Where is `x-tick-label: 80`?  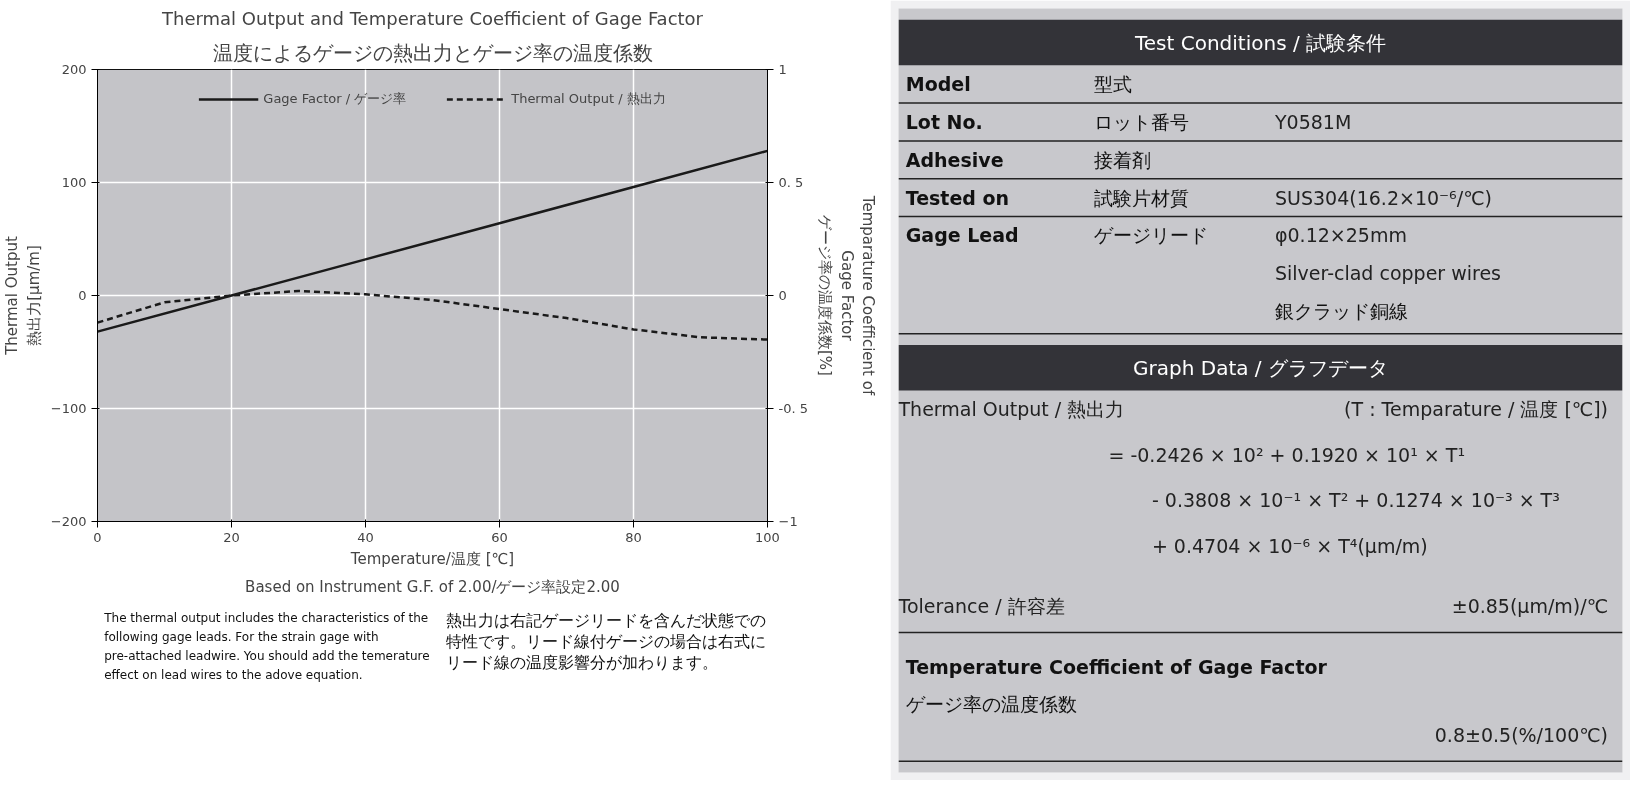 x-tick-label: 80 is located at coordinates (633, 537).